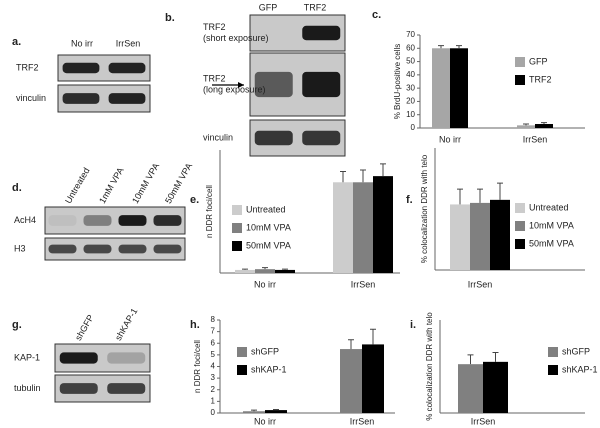 This screenshot has height=428, width=600. Describe the element at coordinates (549, 207) in the screenshot. I see `legend-label: Untreated` at that location.